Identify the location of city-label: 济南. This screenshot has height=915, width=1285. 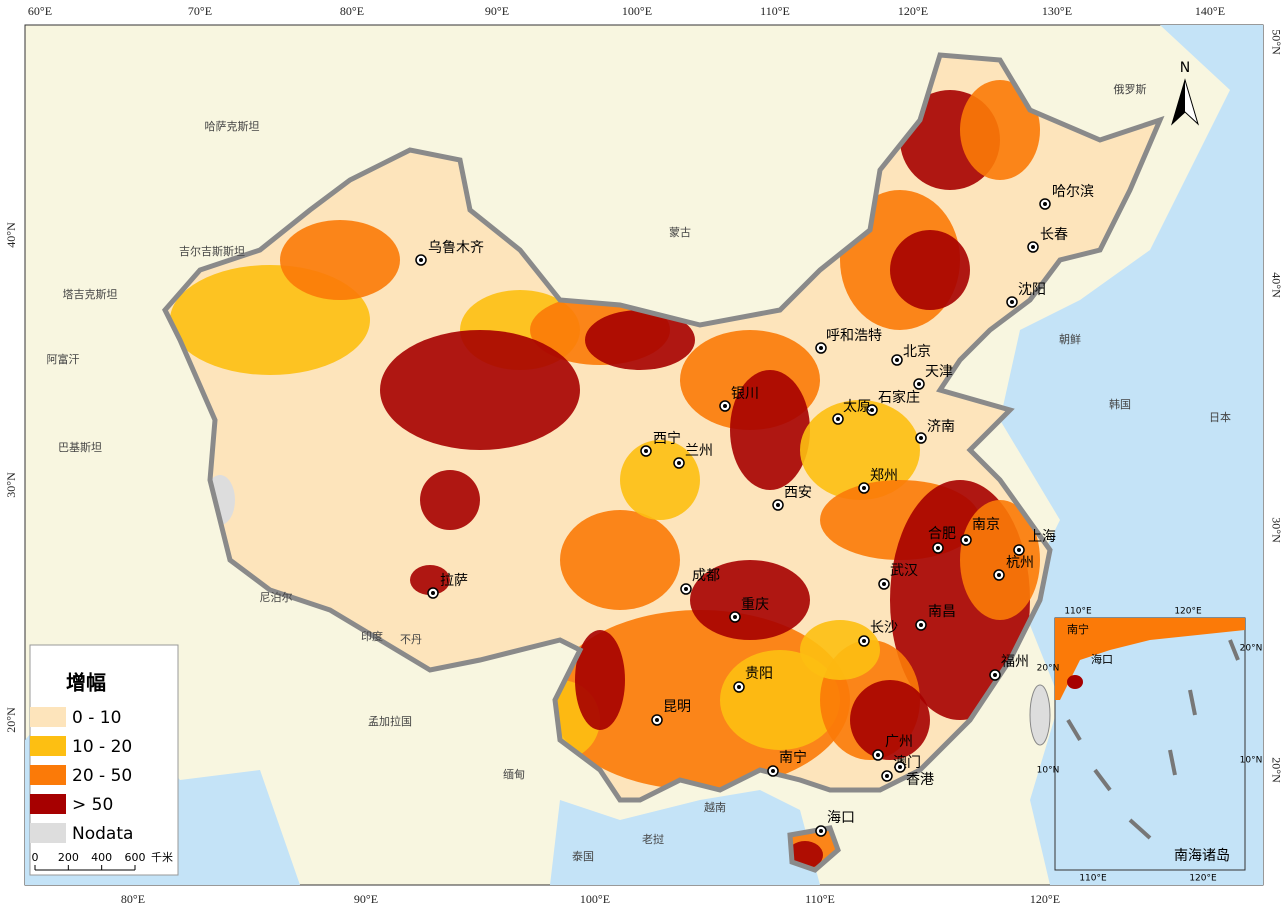
(941, 427).